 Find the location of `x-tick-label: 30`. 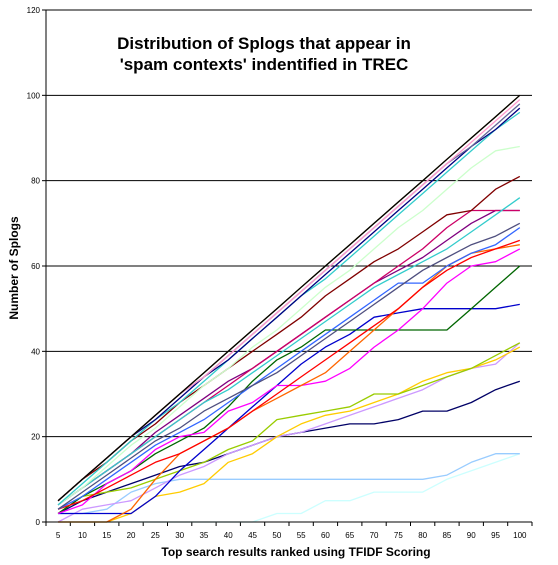

x-tick-label: 30 is located at coordinates (179, 535).